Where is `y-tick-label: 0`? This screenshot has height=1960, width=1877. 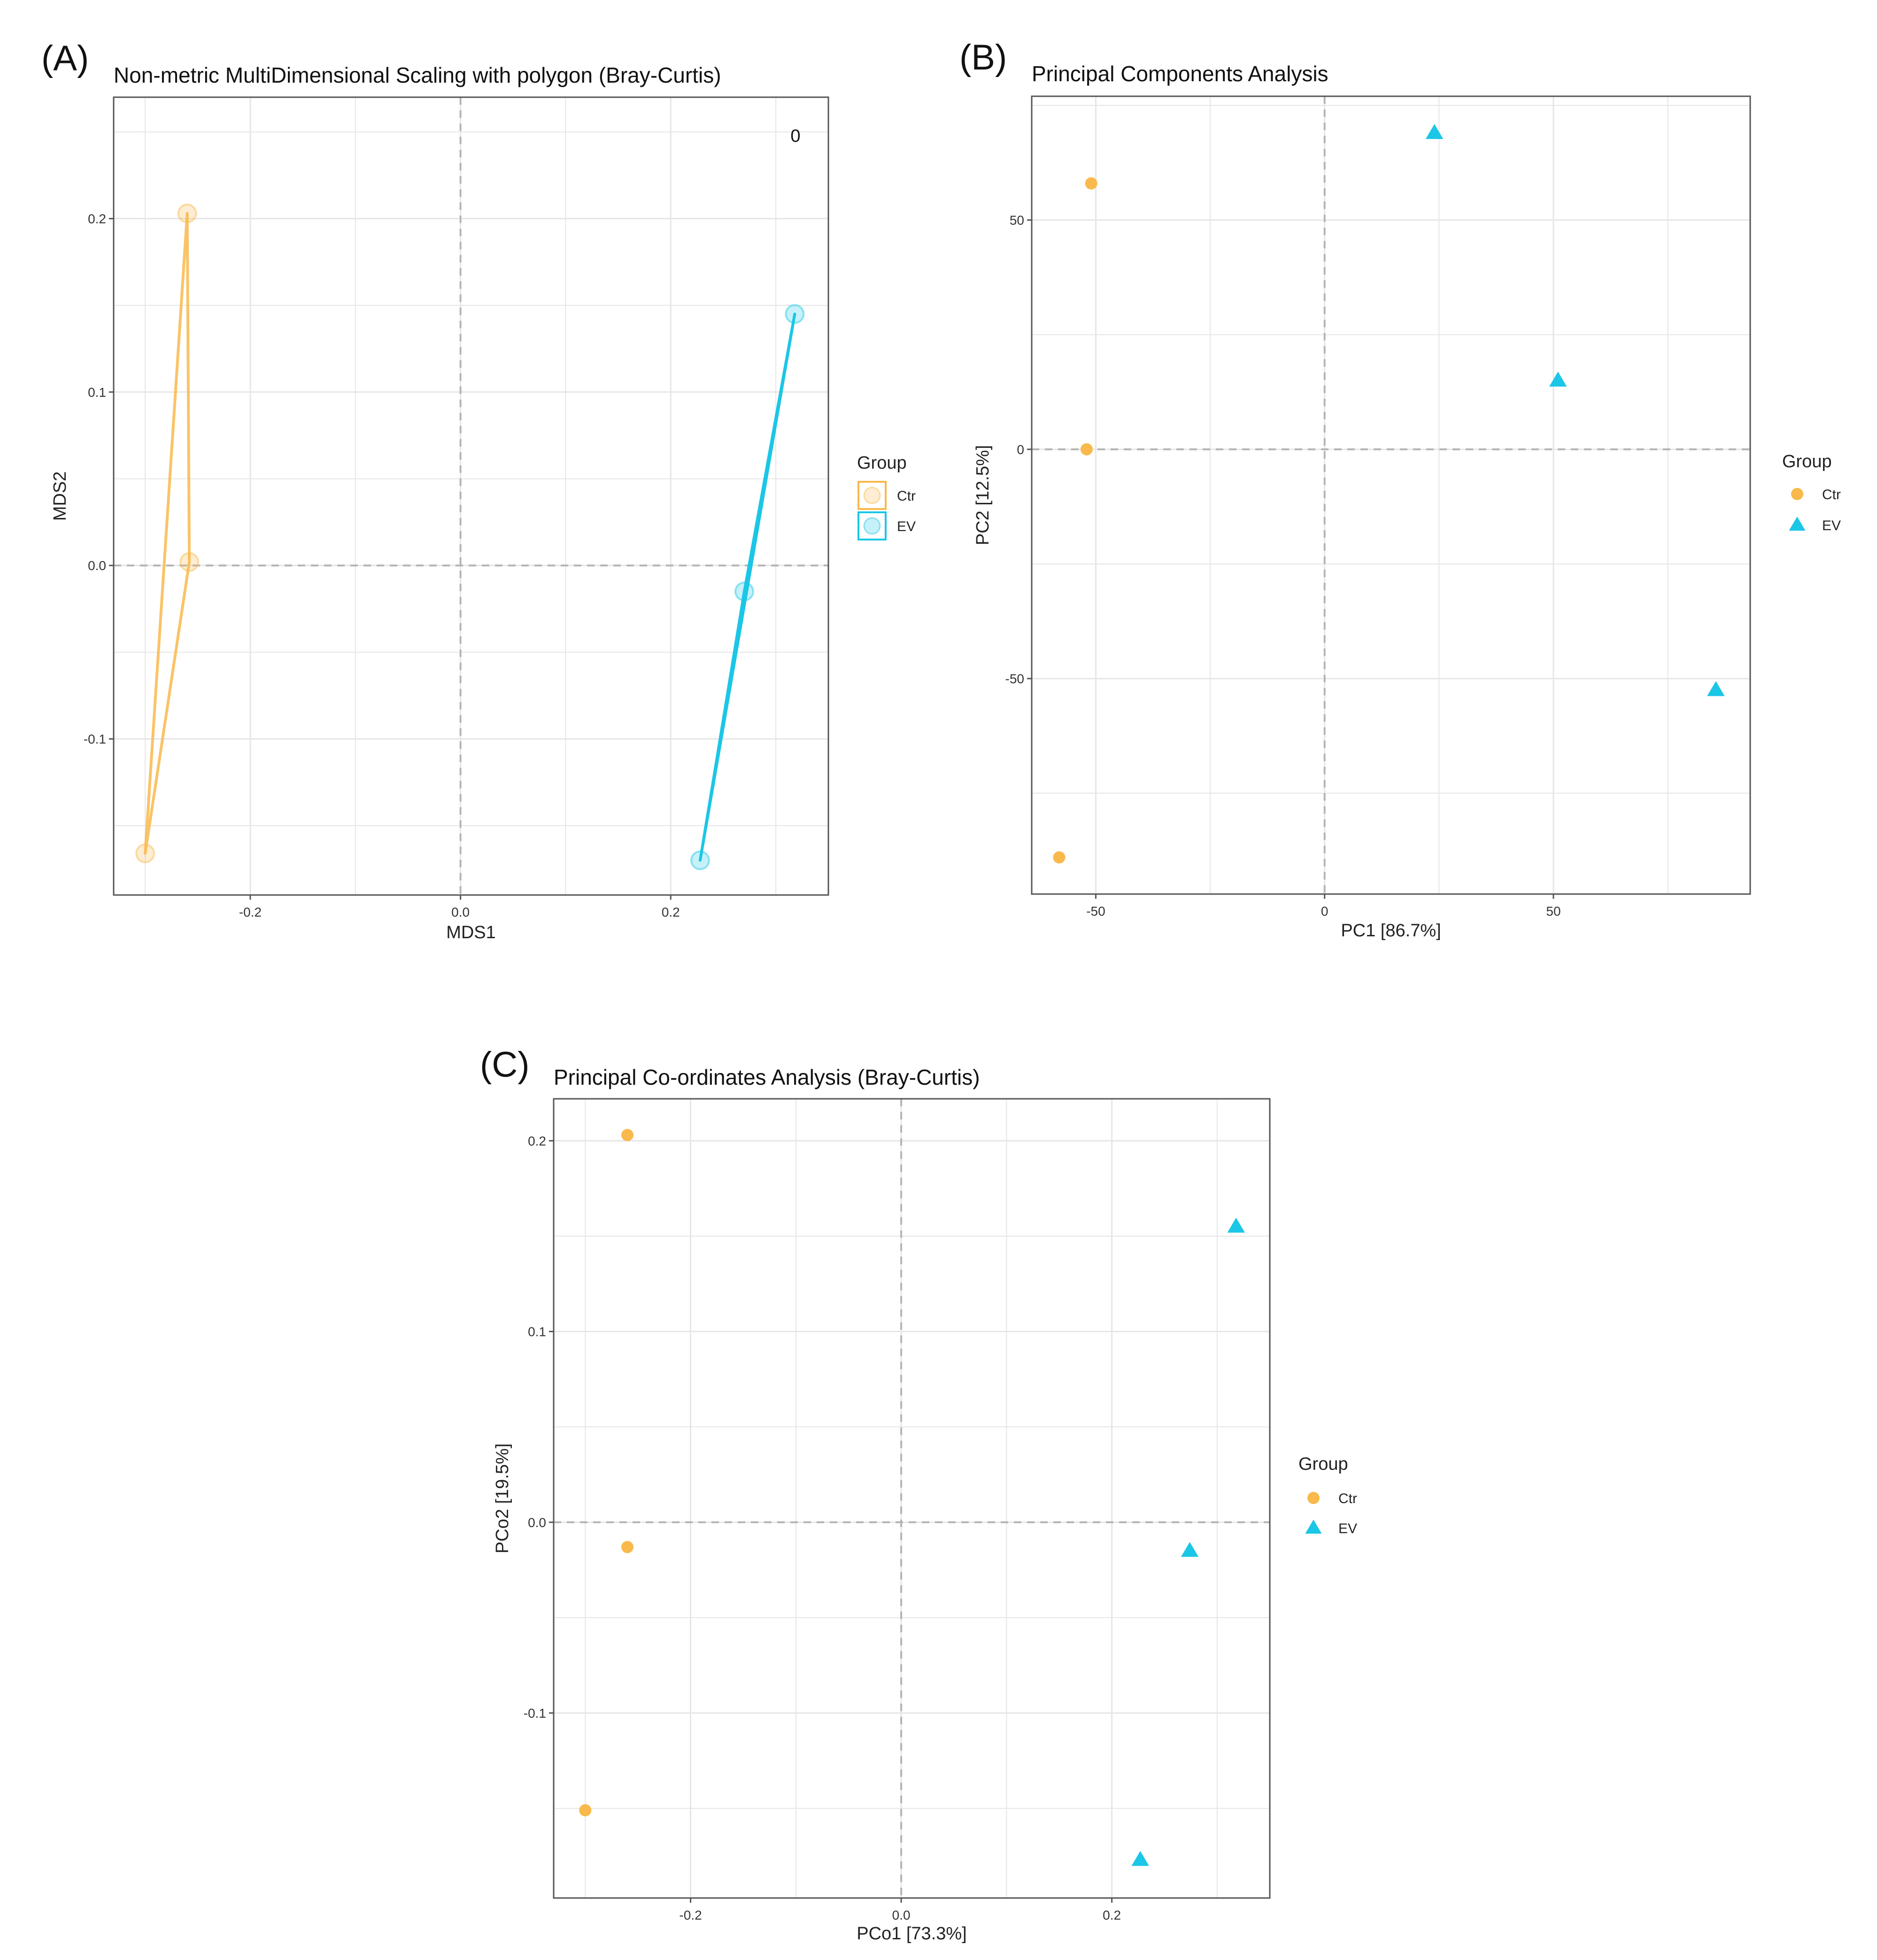 y-tick-label: 0 is located at coordinates (1021, 449).